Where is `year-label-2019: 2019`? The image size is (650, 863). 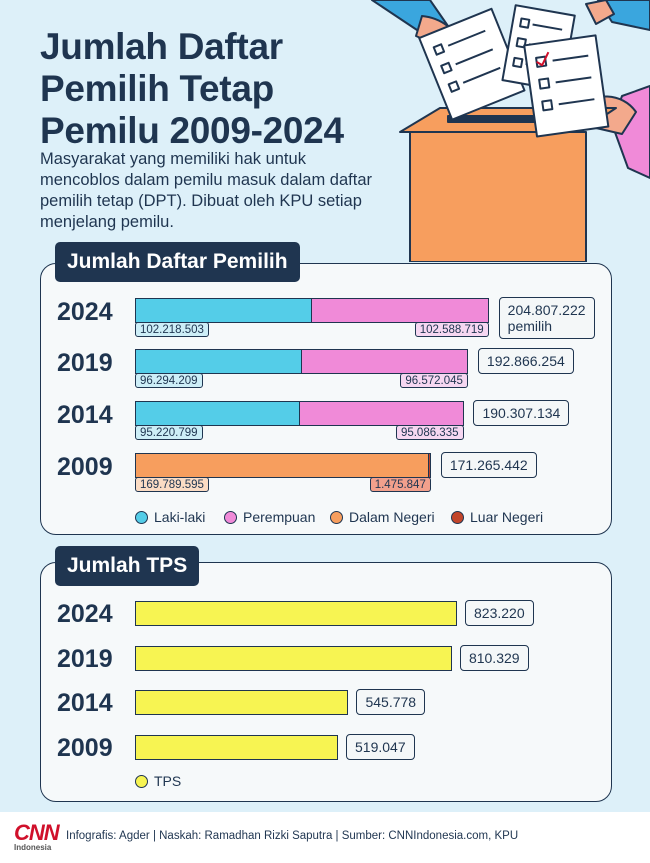 year-label-2019: 2019 is located at coordinates (85, 363).